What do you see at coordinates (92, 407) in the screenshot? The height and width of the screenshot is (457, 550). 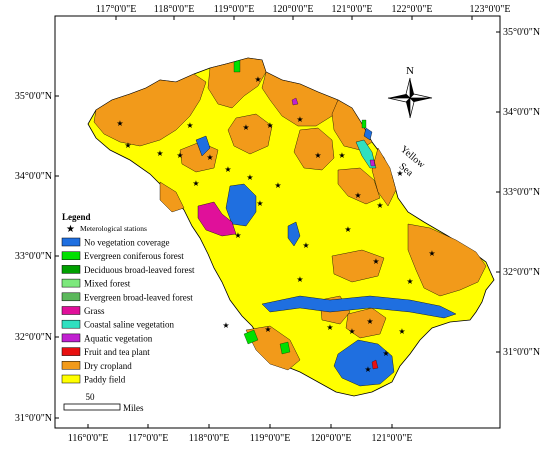 I see `scale-bar-rect` at bounding box center [92, 407].